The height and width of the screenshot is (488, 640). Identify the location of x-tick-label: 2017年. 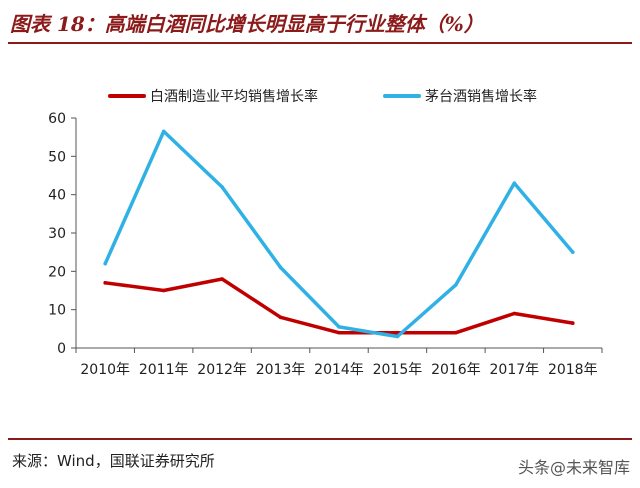
(515, 370).